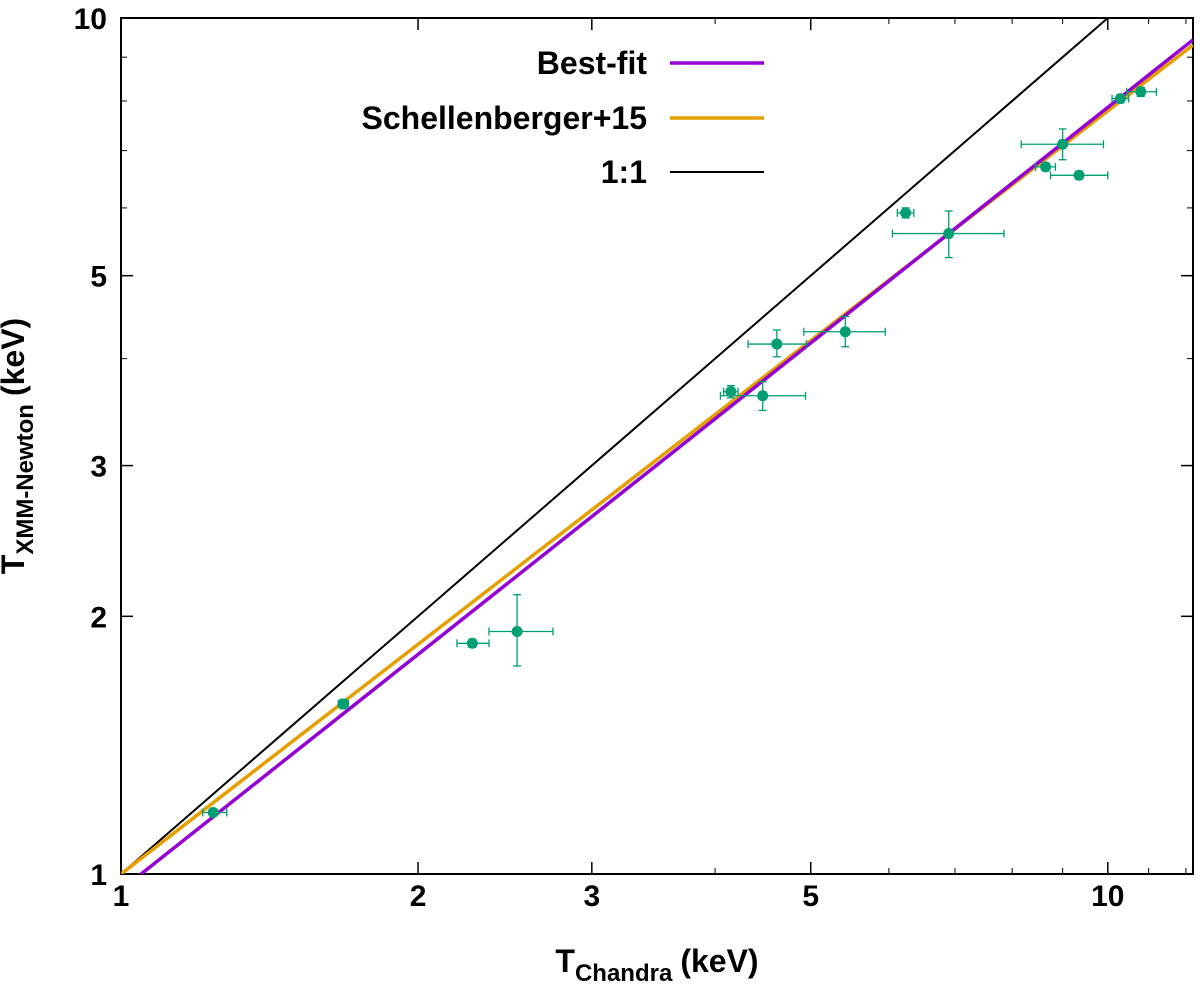 This screenshot has width=1200, height=991. I want to click on x-tick-label-3: 3, so click(591, 896).